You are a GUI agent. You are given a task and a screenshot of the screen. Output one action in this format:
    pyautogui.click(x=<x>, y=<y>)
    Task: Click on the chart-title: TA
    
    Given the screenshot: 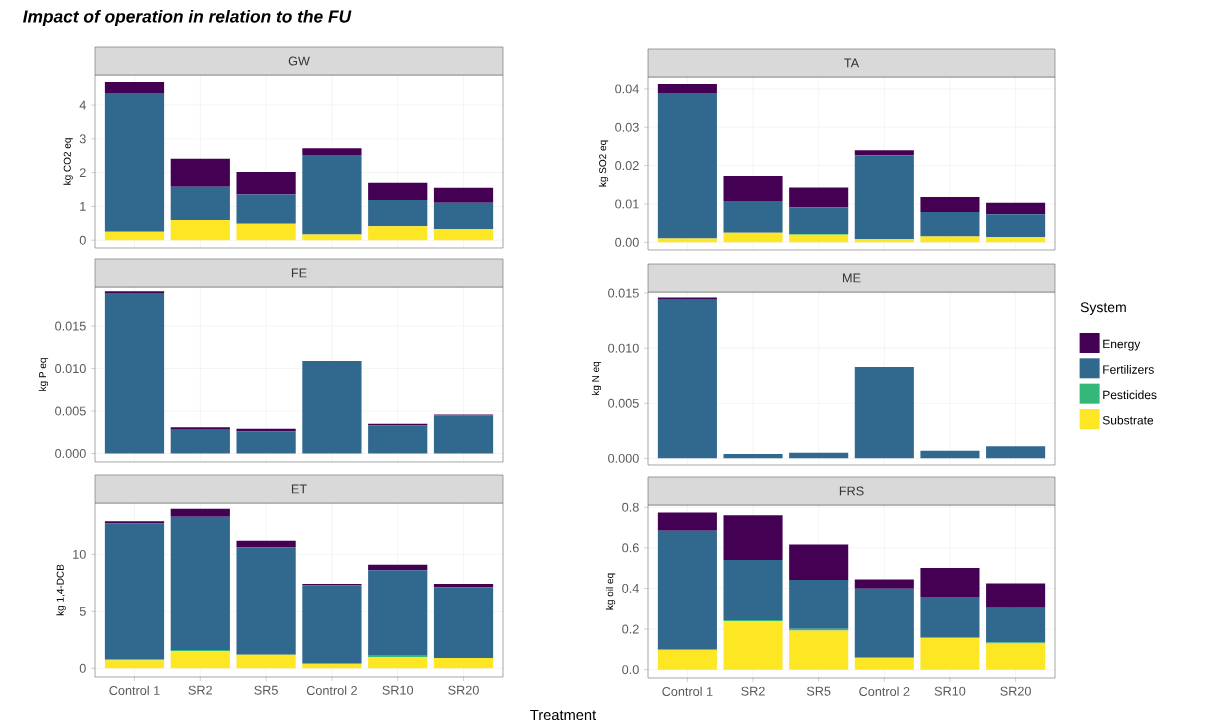 What is the action you would take?
    pyautogui.click(x=852, y=63)
    